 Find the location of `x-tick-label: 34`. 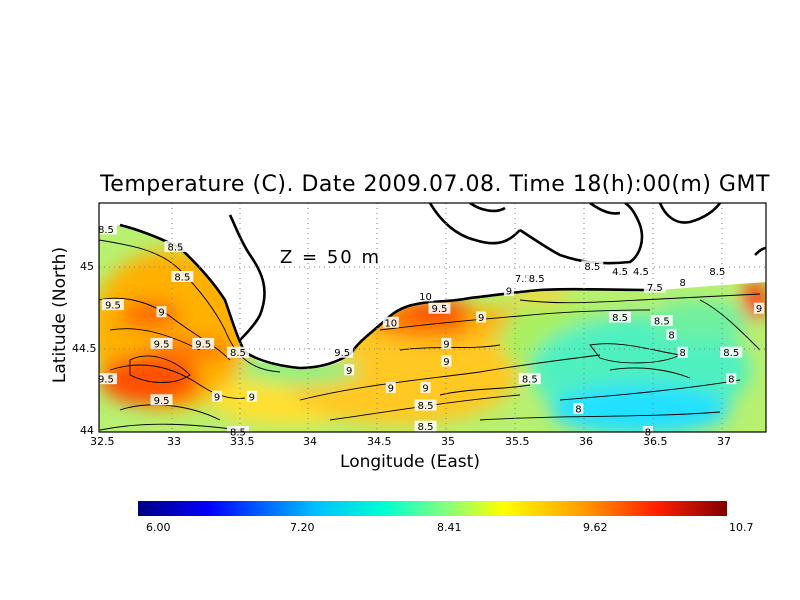

x-tick-label: 34 is located at coordinates (310, 441).